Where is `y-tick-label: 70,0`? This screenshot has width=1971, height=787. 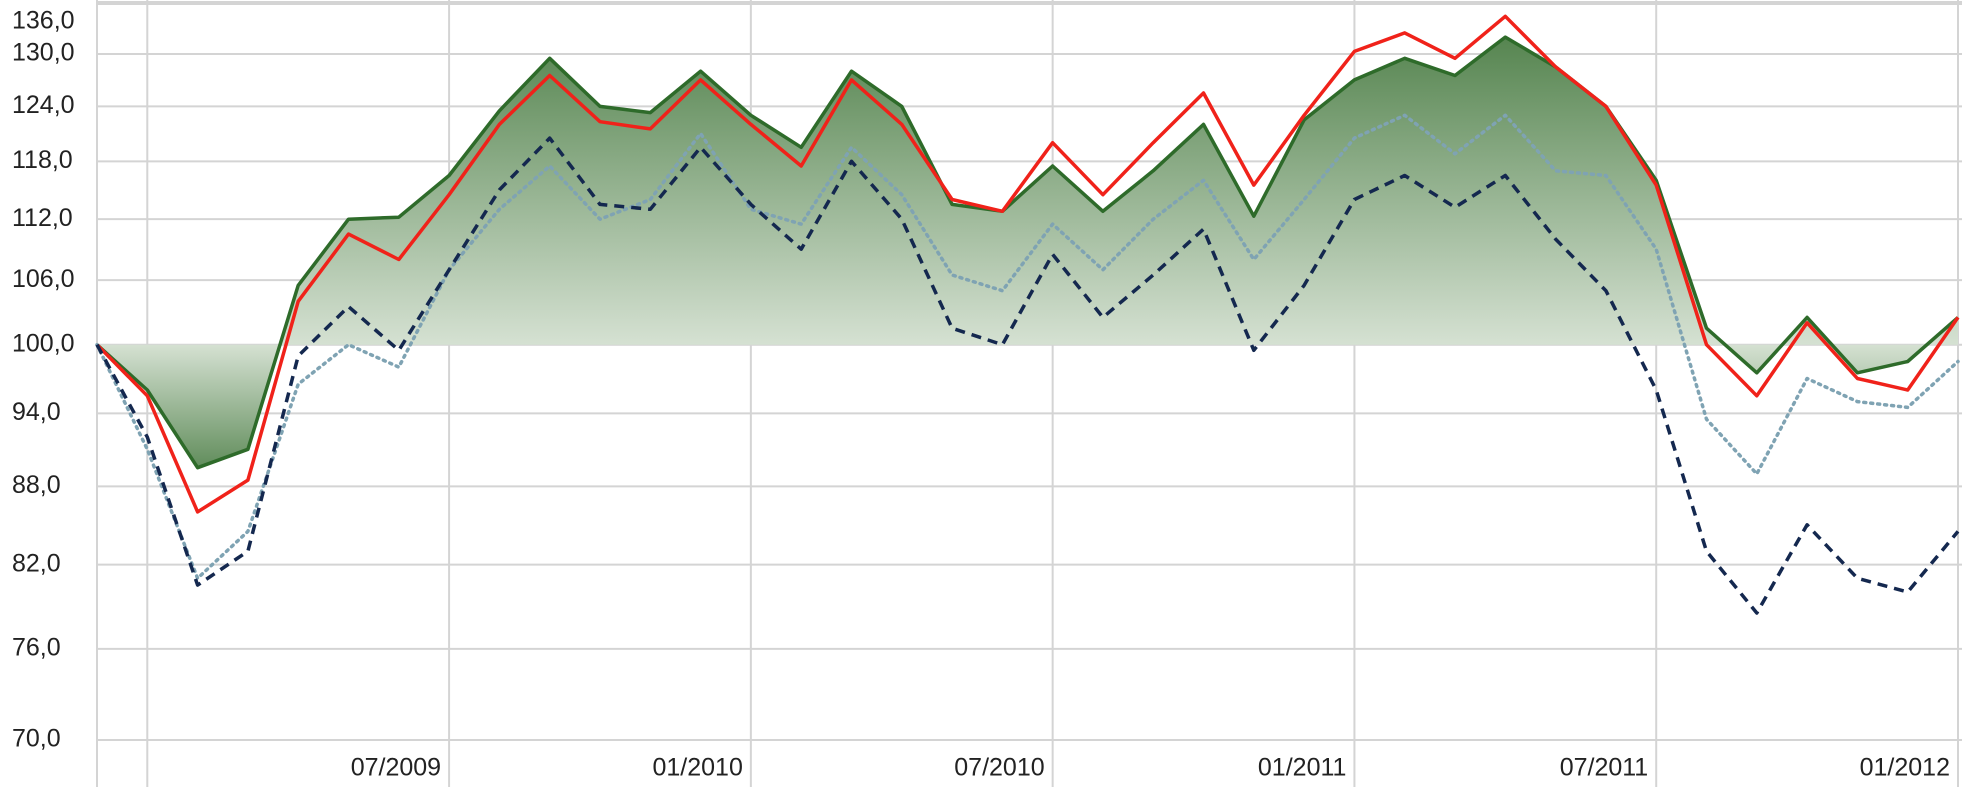 y-tick-label: 70,0 is located at coordinates (36, 739).